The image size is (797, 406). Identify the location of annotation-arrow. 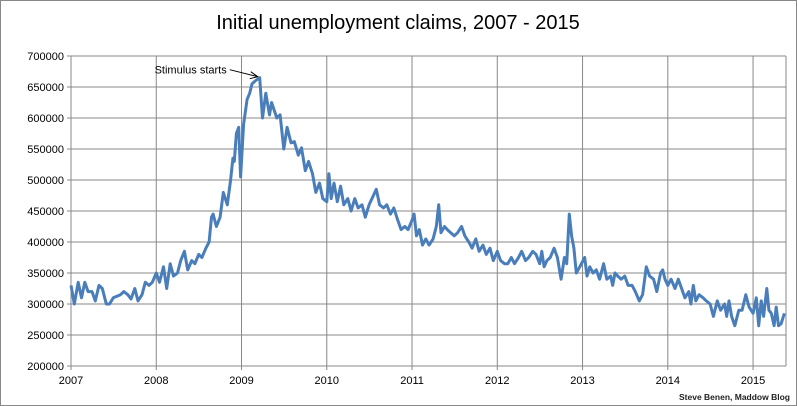
(243, 73).